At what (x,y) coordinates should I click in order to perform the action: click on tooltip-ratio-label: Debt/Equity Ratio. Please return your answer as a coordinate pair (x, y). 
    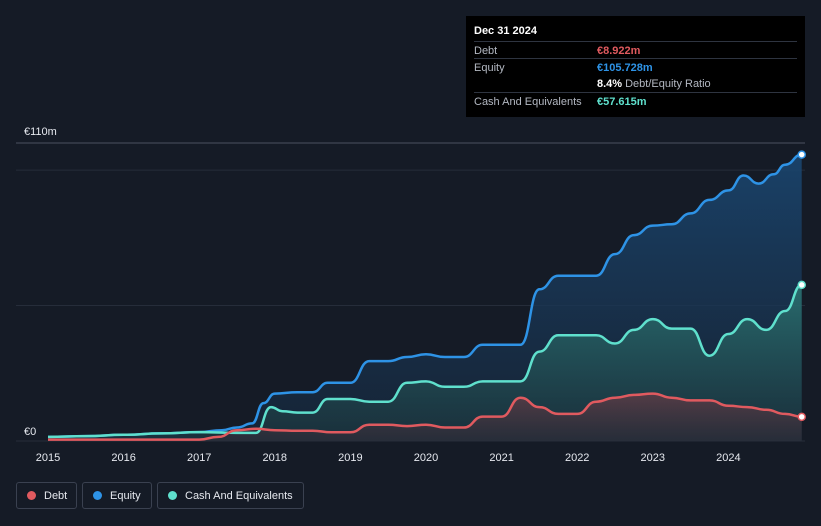
    Looking at the image, I should click on (668, 84).